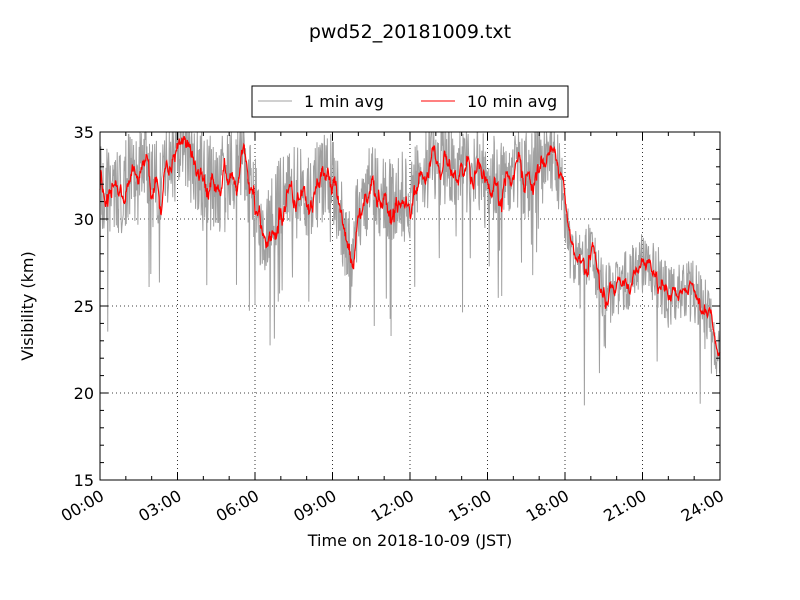  Describe the element at coordinates (409, 540) in the screenshot. I see `x-axis-label: Time on 2018-10-09 (JST)` at that location.